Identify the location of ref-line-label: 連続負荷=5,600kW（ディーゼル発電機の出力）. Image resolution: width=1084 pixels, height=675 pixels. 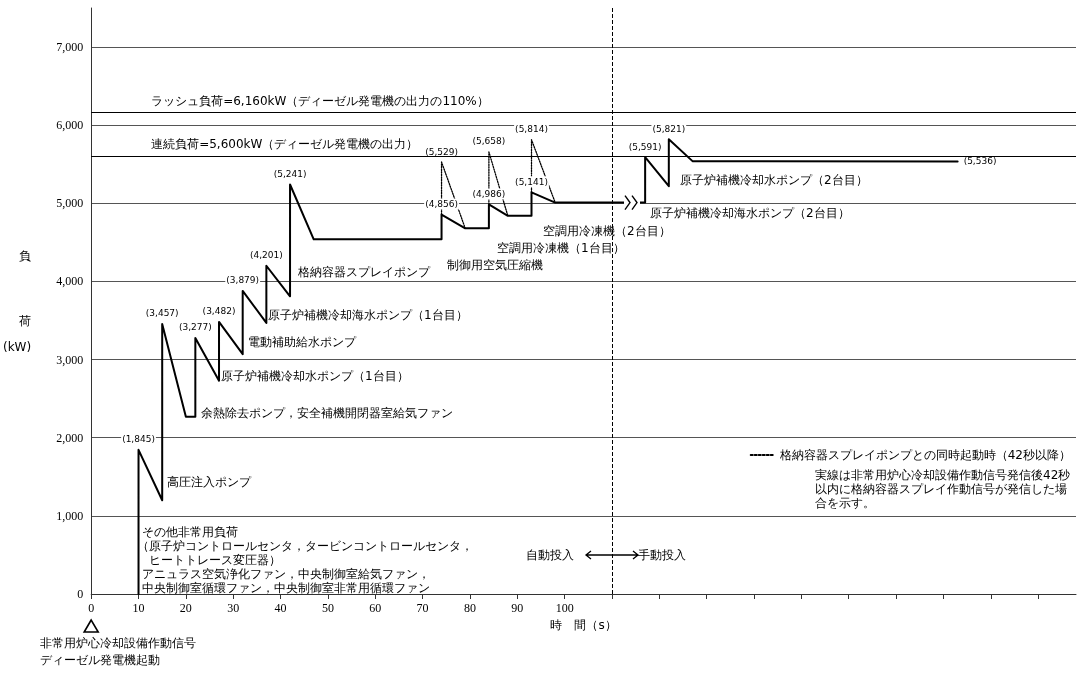
(285, 144).